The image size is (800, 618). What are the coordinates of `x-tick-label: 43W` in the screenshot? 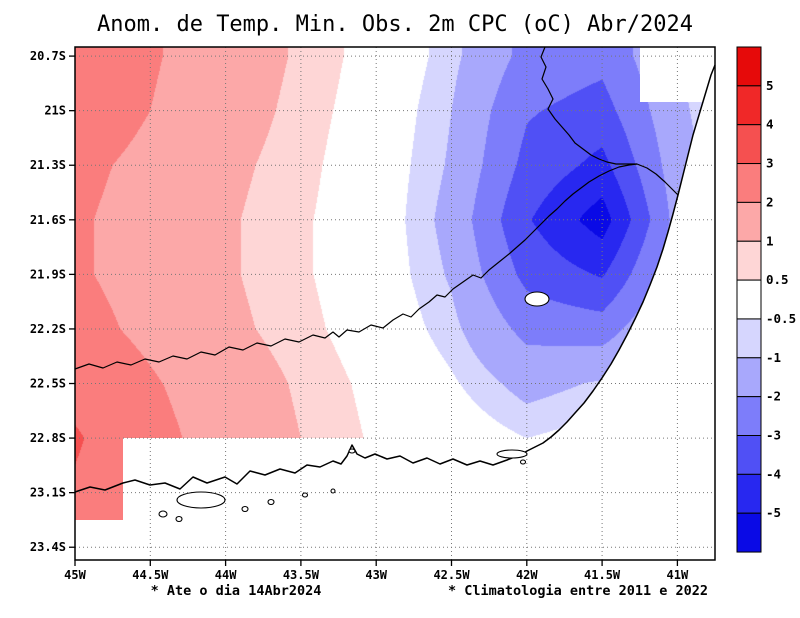 It's located at (376, 575).